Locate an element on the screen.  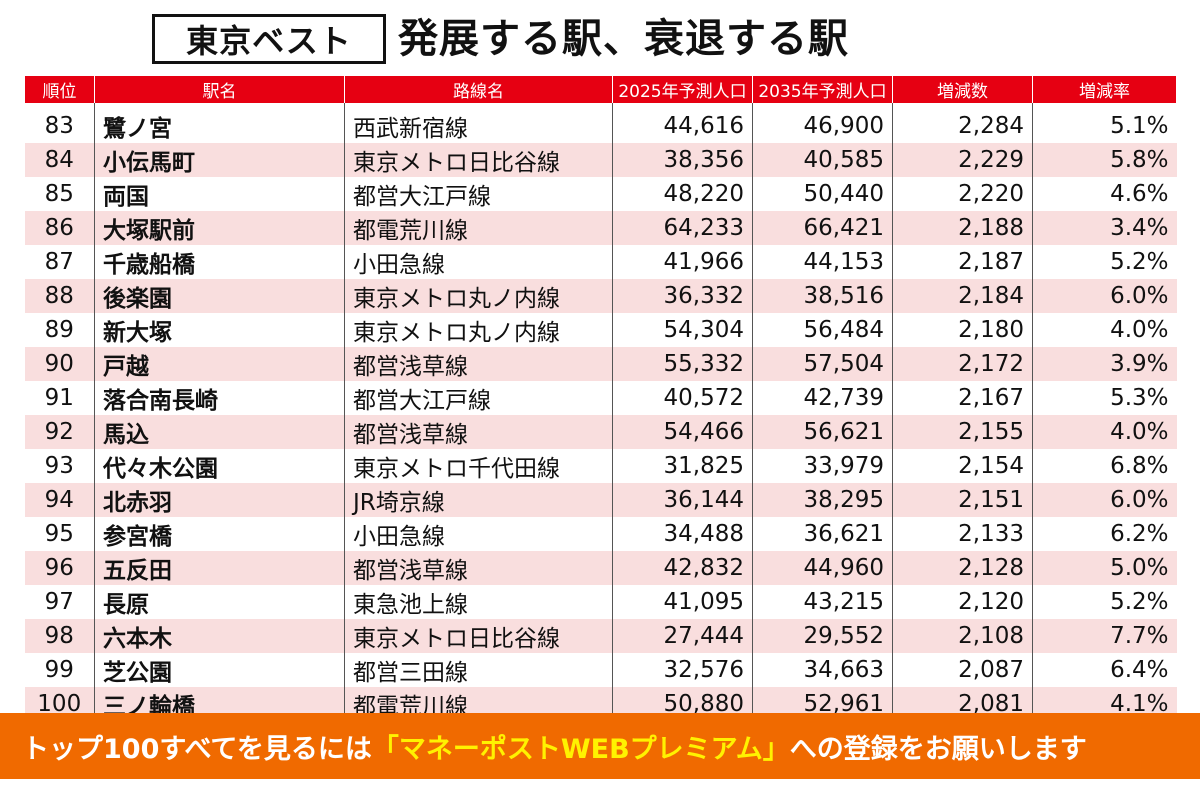
table-row: 91 落合南長崎 都営大江戸線 40,572 42,739 2,167 5.3% is located at coordinates (600, 398).